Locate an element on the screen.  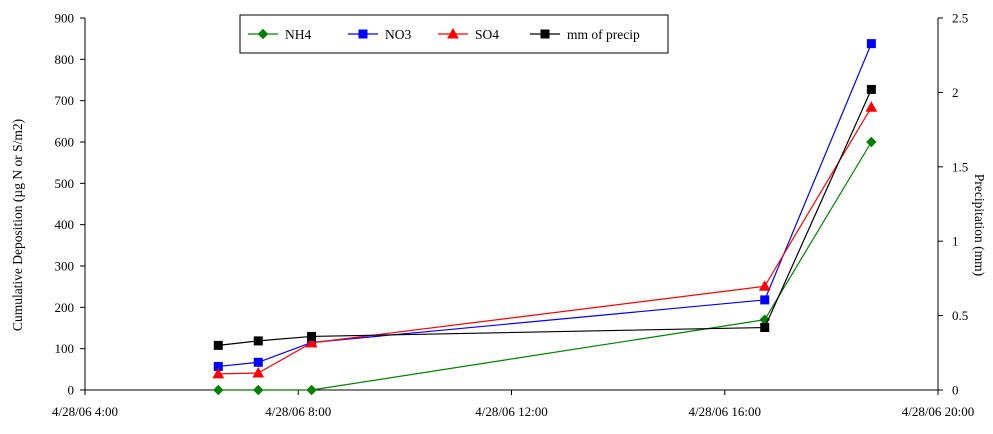
y-axis-title: Cumulative Deposition (µg N or S/m2) is located at coordinates (17, 225).